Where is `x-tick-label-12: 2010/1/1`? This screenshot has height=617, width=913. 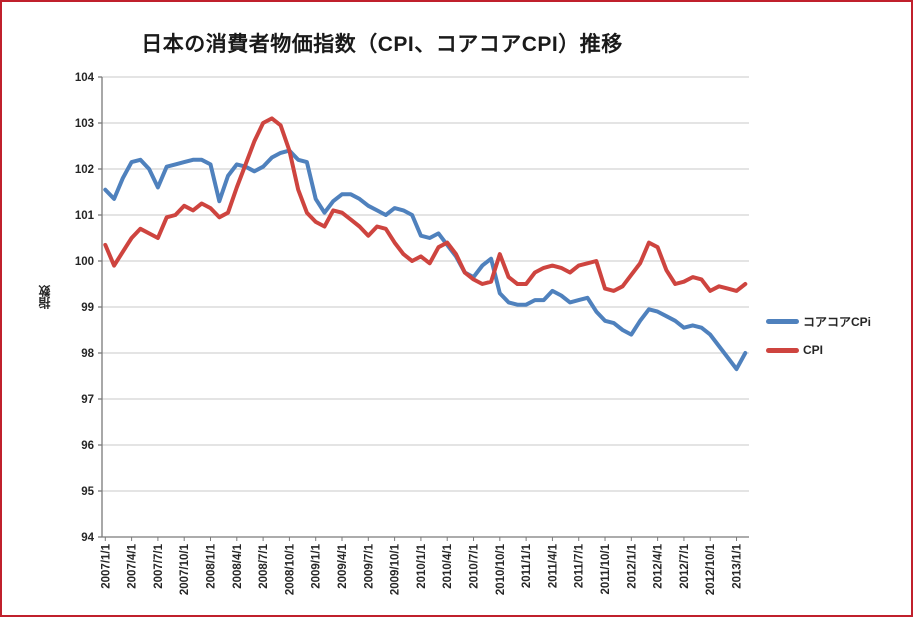 x-tick-label-12: 2010/1/1 is located at coordinates (422, 565).